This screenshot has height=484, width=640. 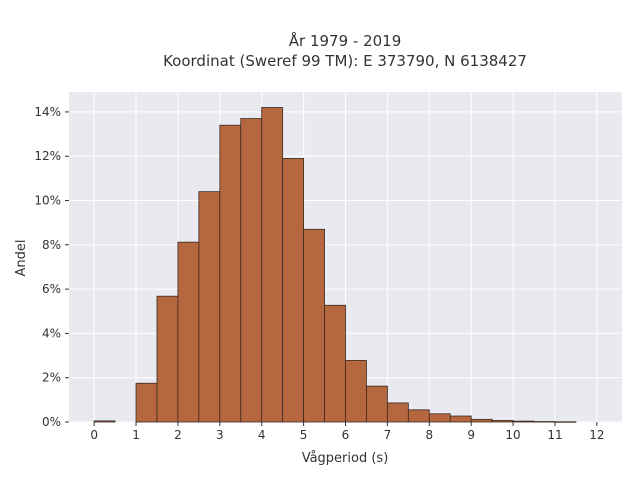 What do you see at coordinates (345, 40) in the screenshot?
I see `chart-title-line1: År 1979 - 2019` at bounding box center [345, 40].